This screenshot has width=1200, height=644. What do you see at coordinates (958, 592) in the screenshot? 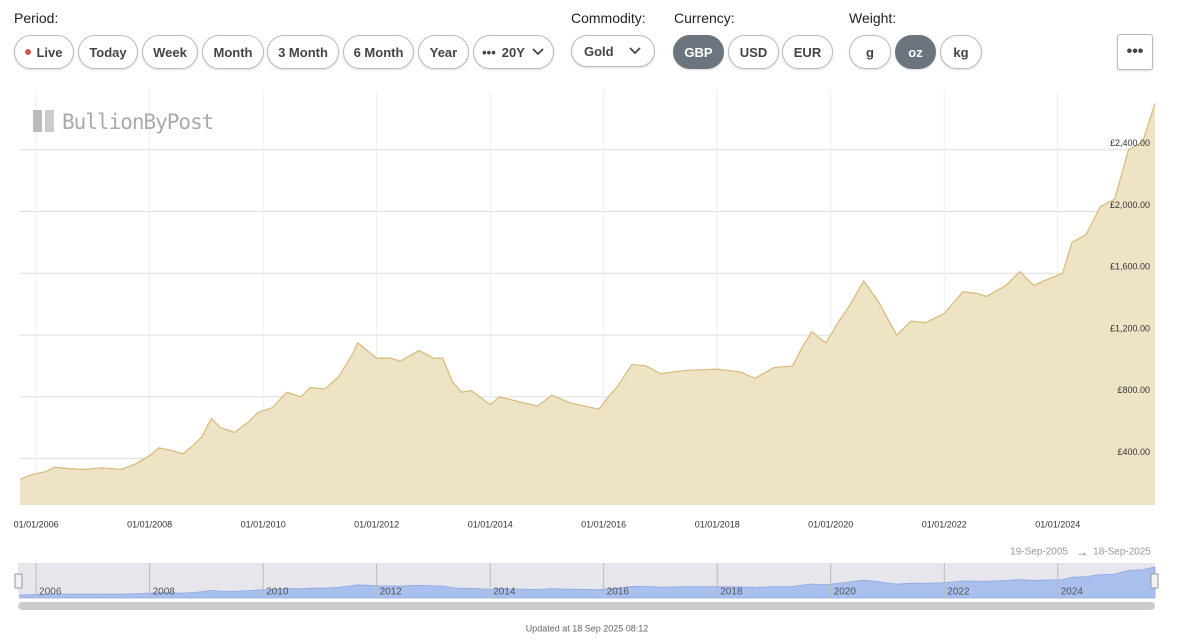
I see `navigator-label: 2022` at bounding box center [958, 592].